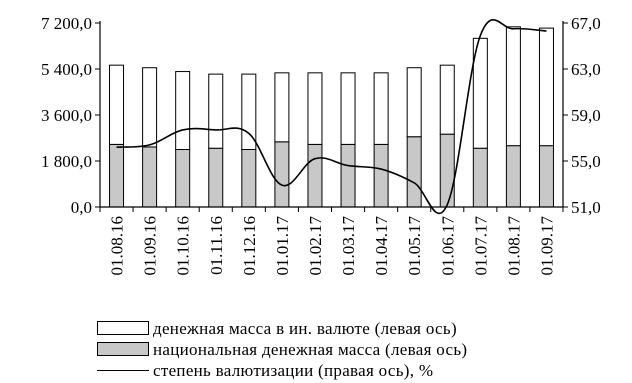 The width and height of the screenshot is (632, 383). I want to click on left-tick-label: 1 800,0, so click(66, 161).